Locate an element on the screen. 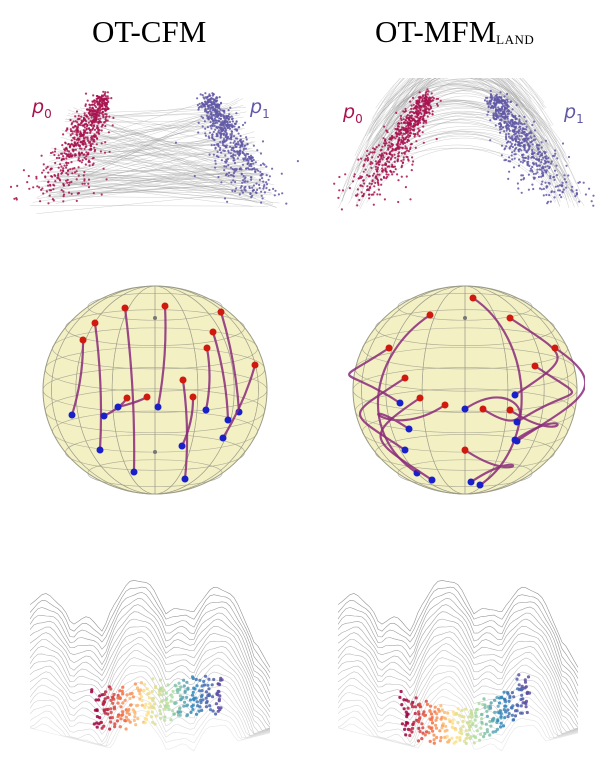  panel-arch-ot-cfm is located at coordinates (155, 148).